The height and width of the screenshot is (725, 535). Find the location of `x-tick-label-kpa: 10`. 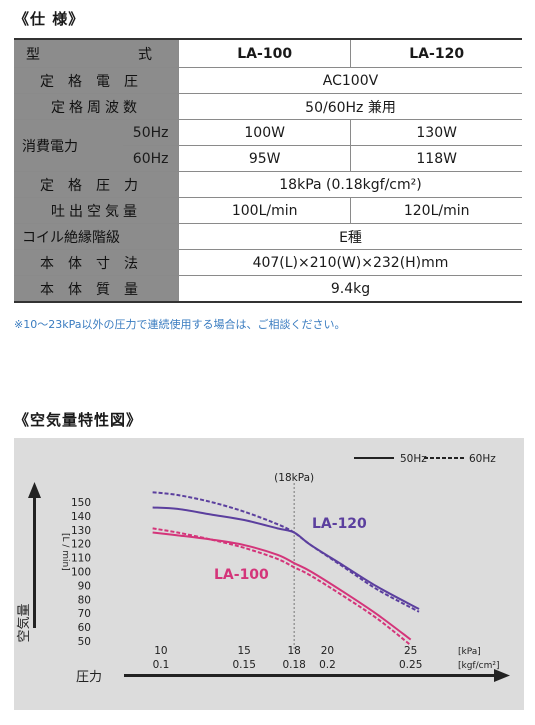

x-tick-label-kpa: 10 is located at coordinates (160, 651).